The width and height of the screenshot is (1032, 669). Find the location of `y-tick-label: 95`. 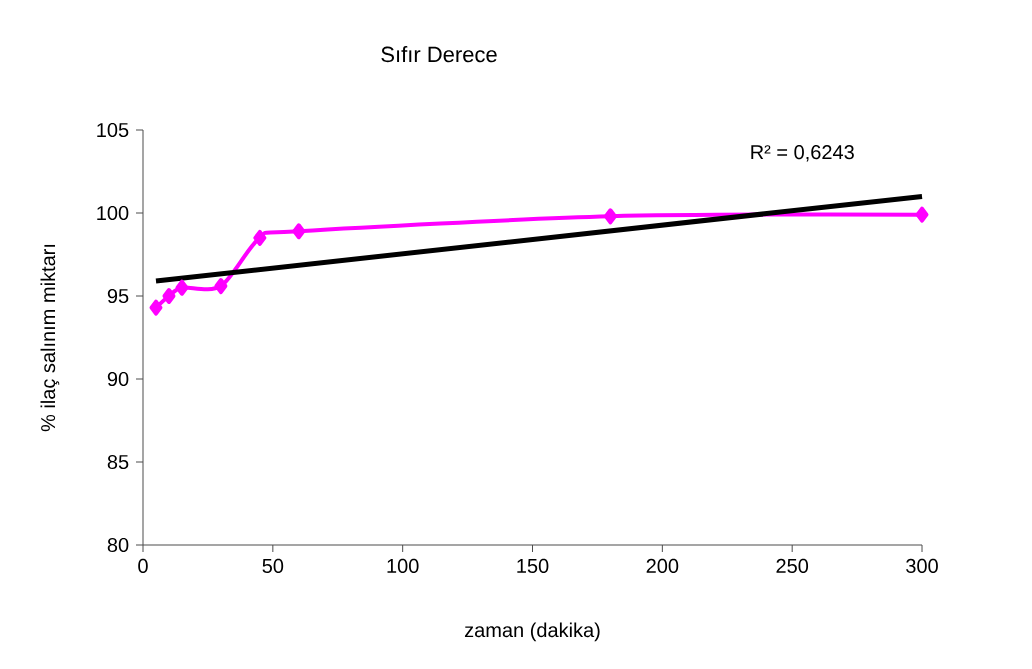

y-tick-label: 95 is located at coordinates (118, 296).